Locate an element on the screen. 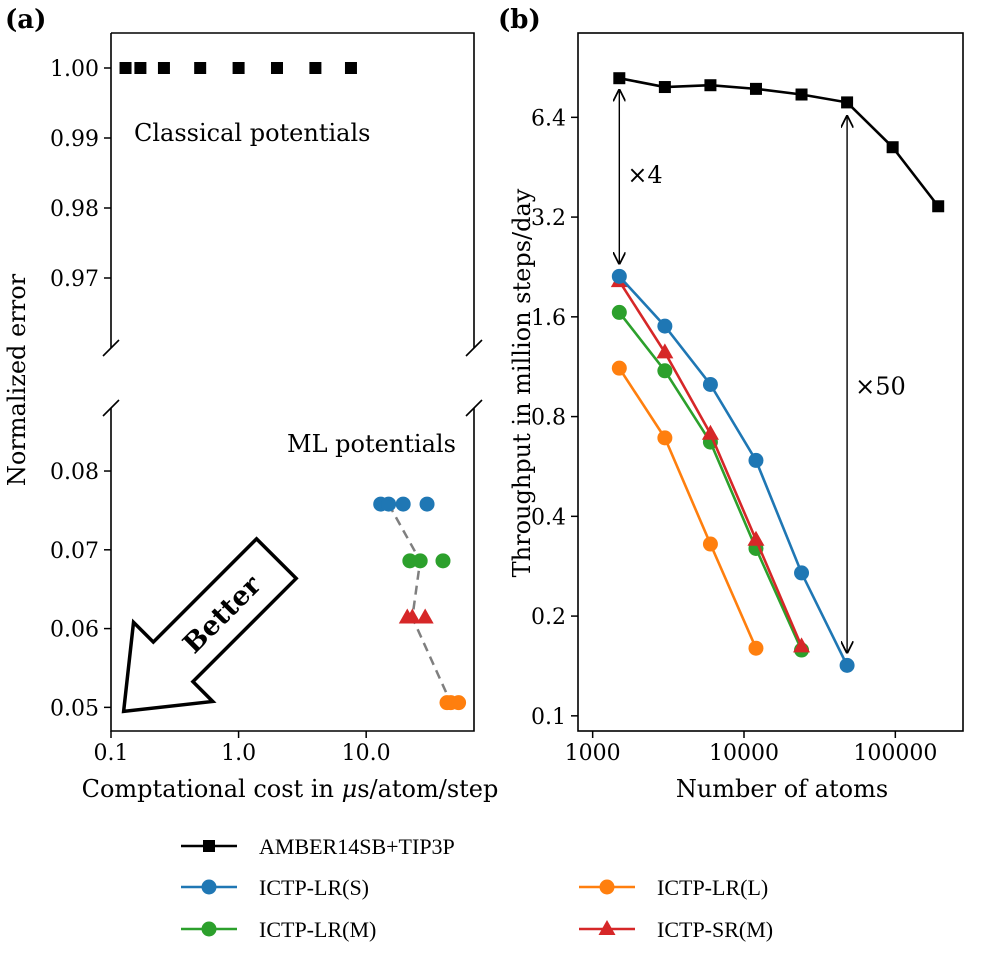  b-x-tick-label: 100000 is located at coordinates (895, 753).